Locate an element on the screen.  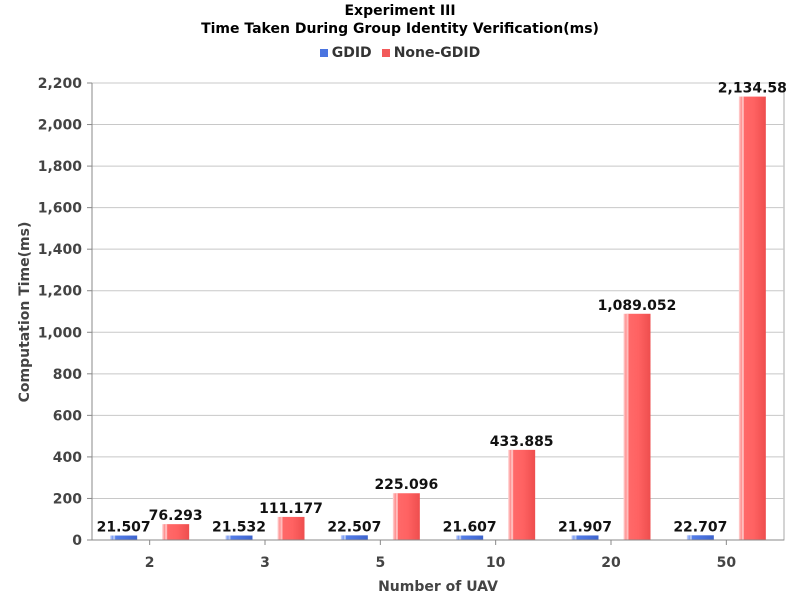
x-tick-label: 5 is located at coordinates (380, 563).